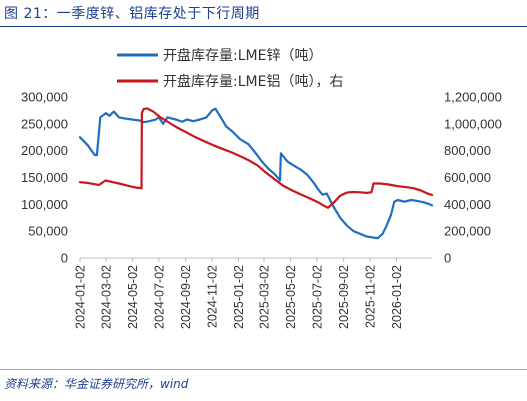 This screenshot has width=527, height=401. I want to click on x-tick-label: 2024-11-02, so click(213, 296).